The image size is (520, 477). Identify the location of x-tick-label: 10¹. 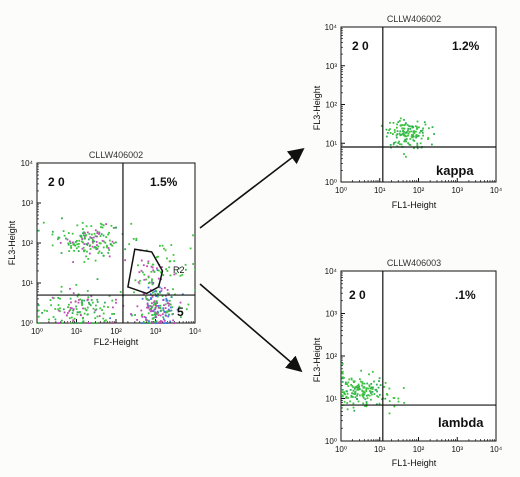
(380, 190).